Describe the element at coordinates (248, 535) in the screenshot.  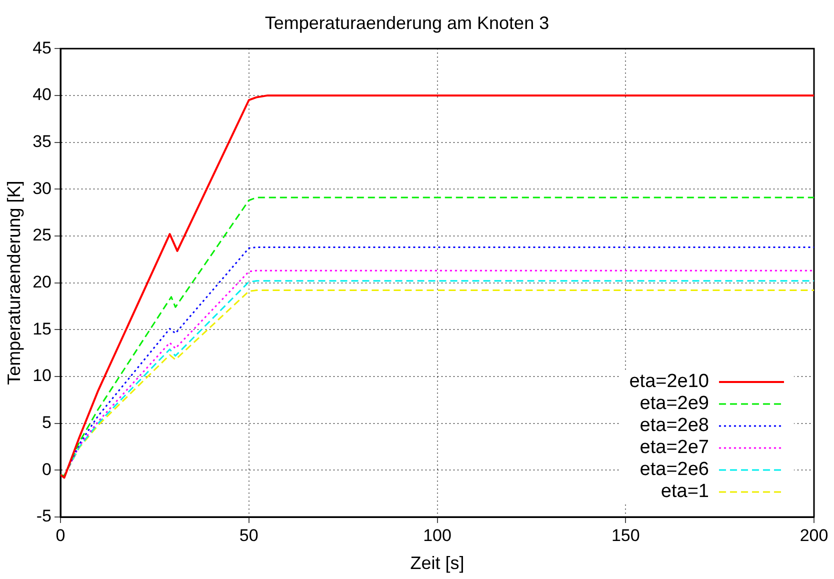
I see `x-tick-label: 50` at that location.